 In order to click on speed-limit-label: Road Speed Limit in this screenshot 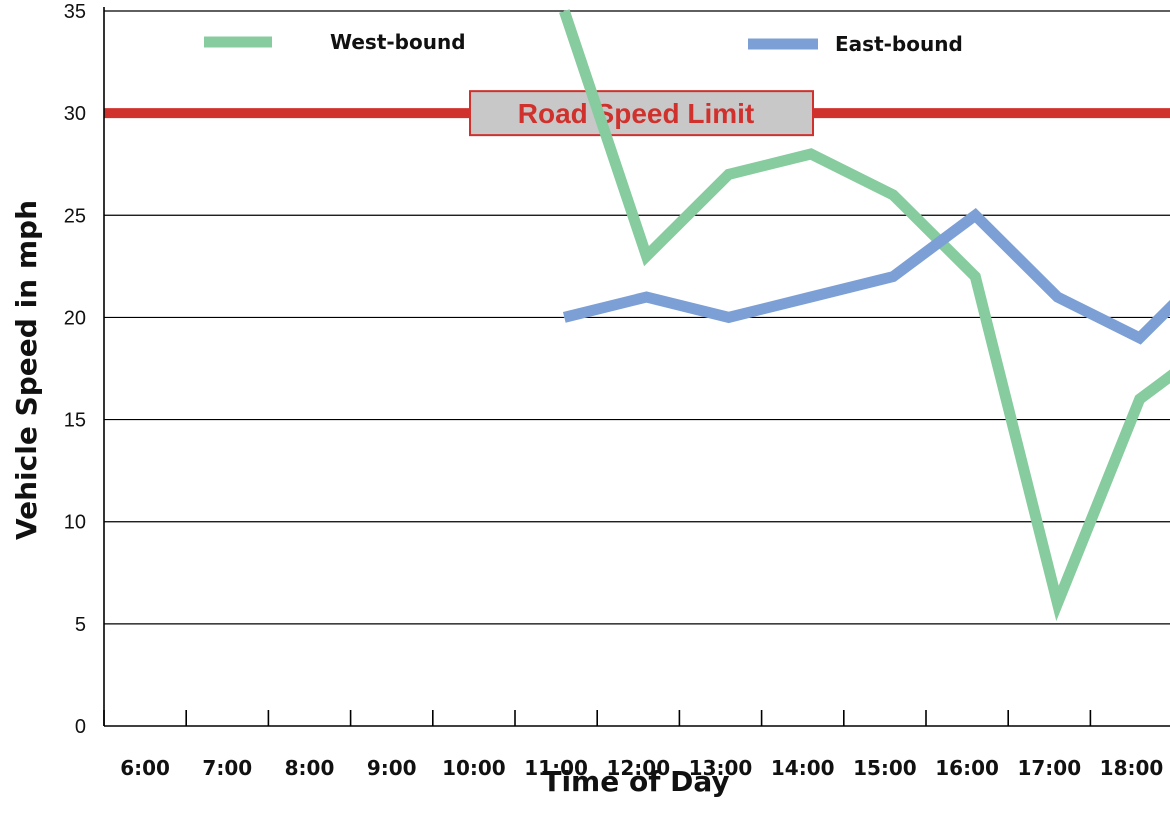, I will do `click(636, 113)`.